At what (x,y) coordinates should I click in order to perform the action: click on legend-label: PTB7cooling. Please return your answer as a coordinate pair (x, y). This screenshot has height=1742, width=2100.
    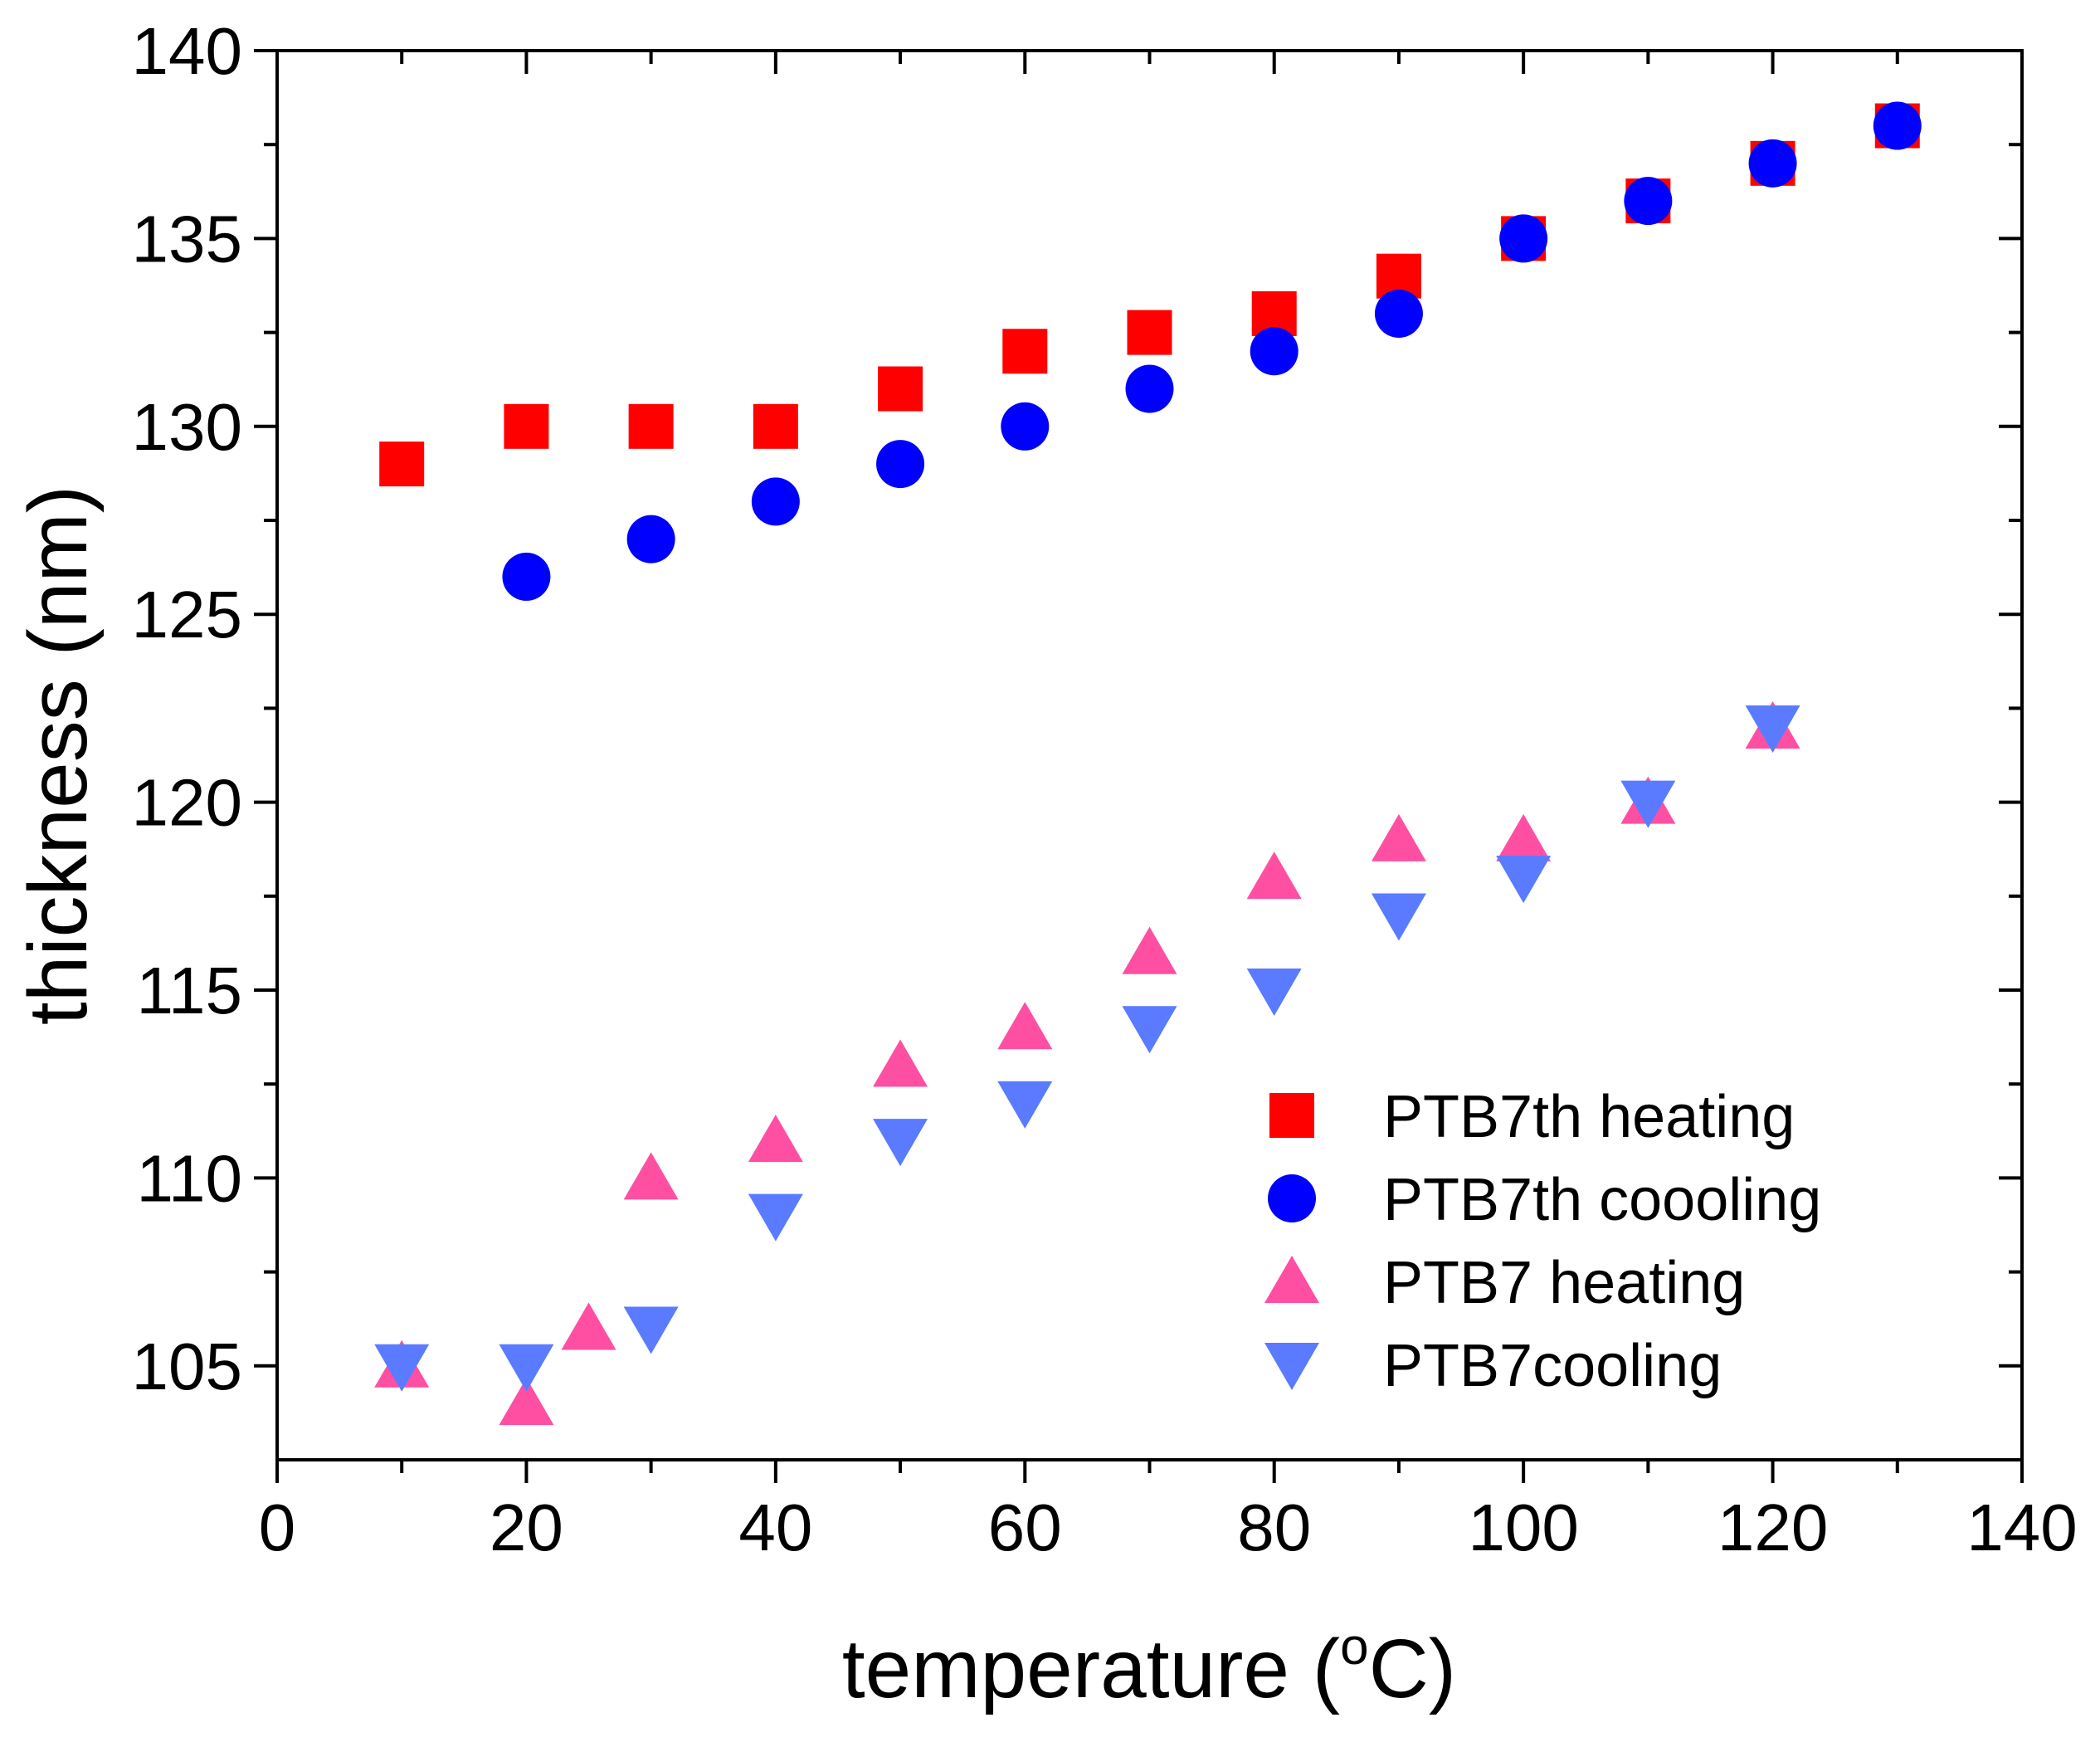
    Looking at the image, I should click on (1552, 1366).